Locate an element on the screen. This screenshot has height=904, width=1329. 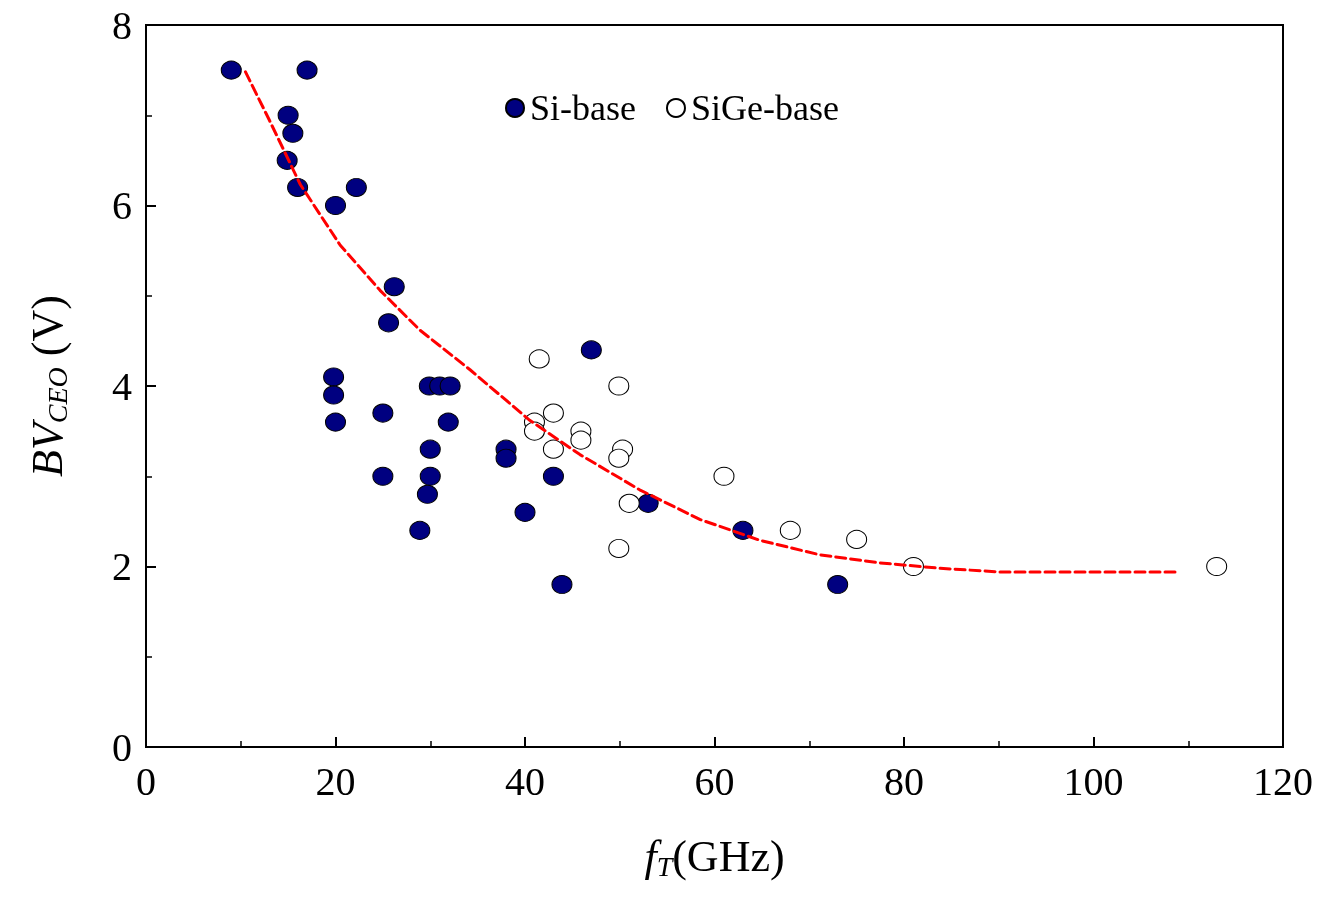
x-tick-label: 100 is located at coordinates (1093, 781).